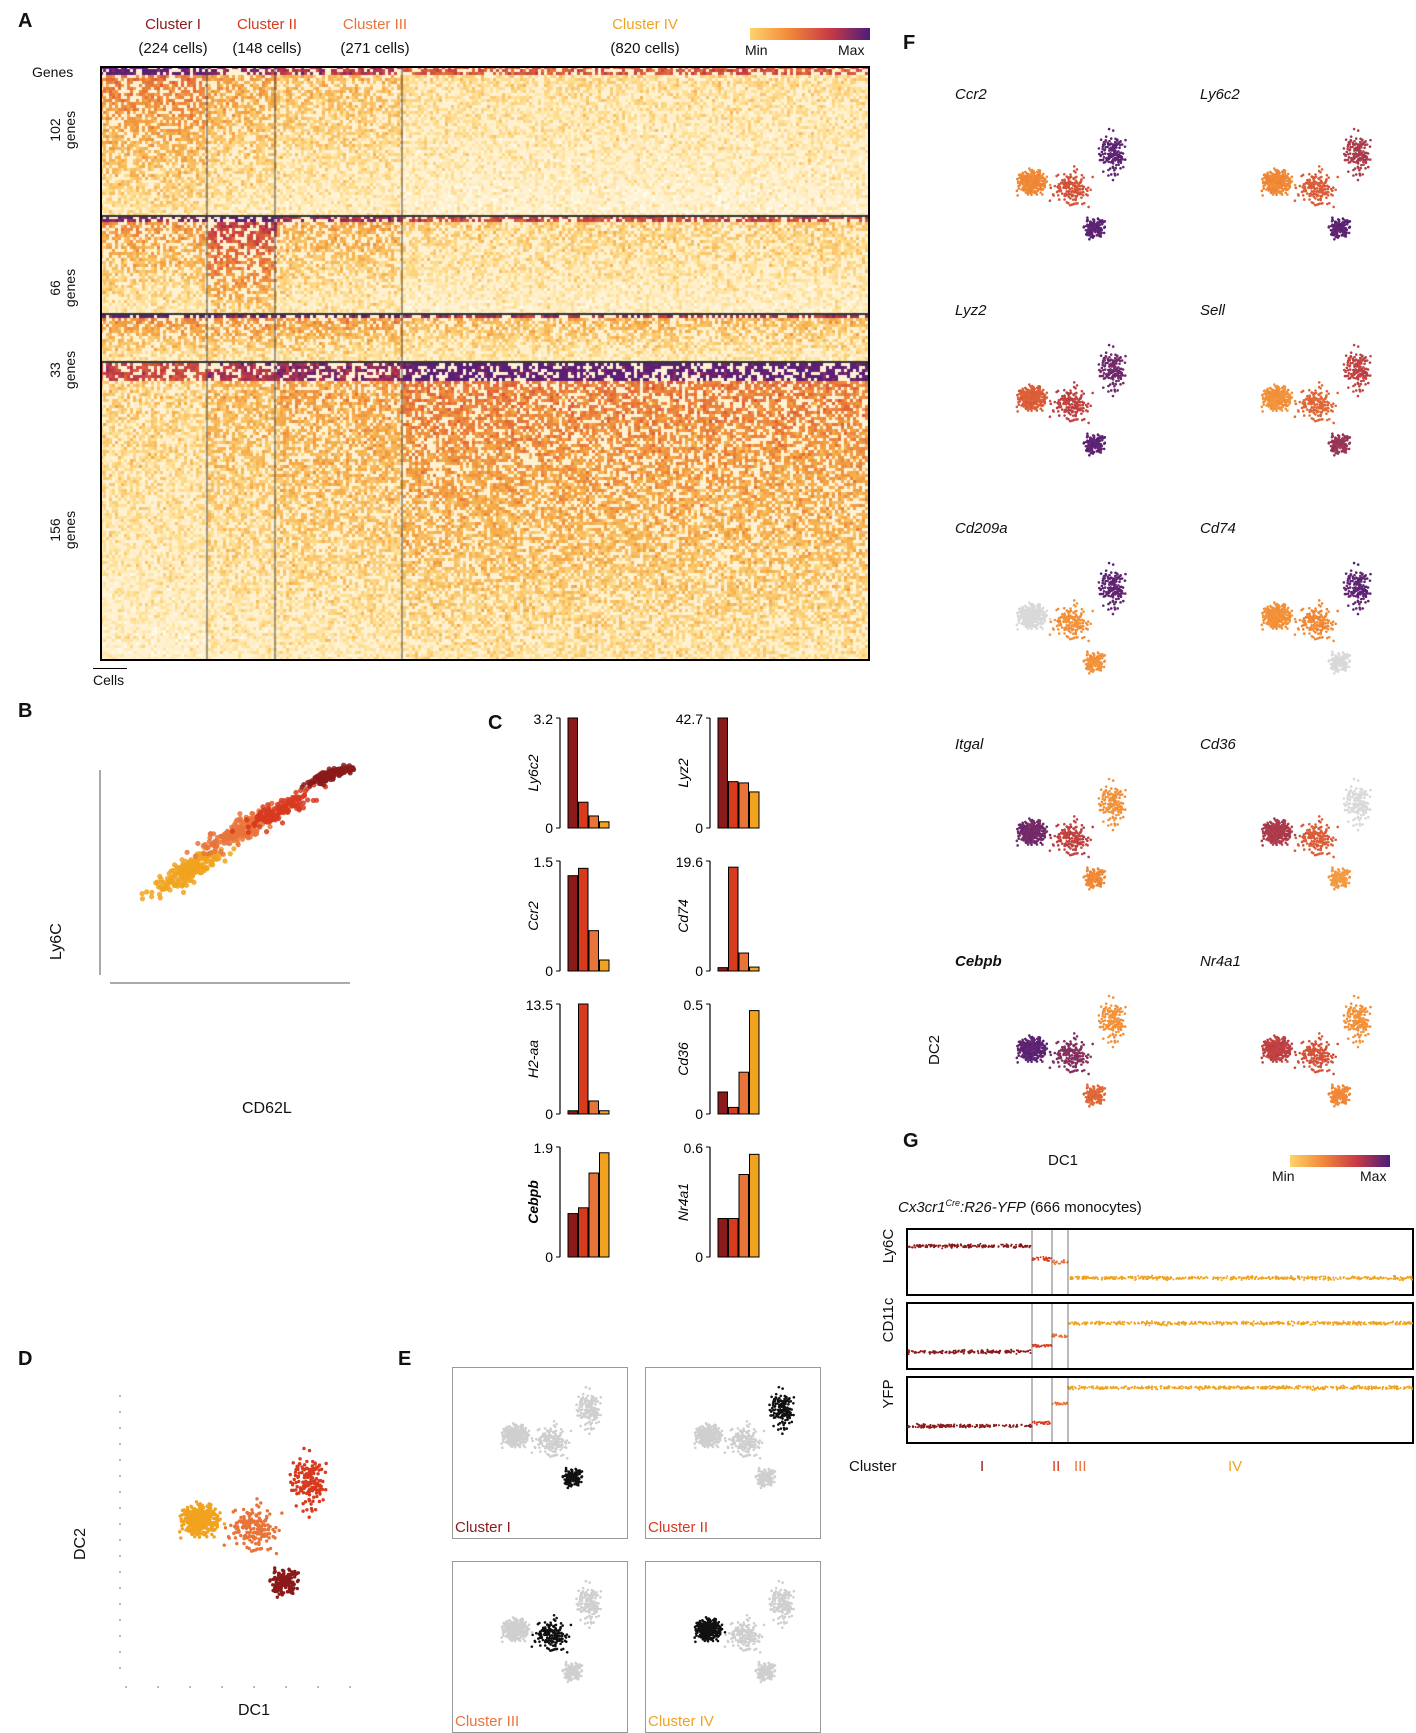  I want to click on bar-chart-ymax-label: 1.9, so click(544, 1148).